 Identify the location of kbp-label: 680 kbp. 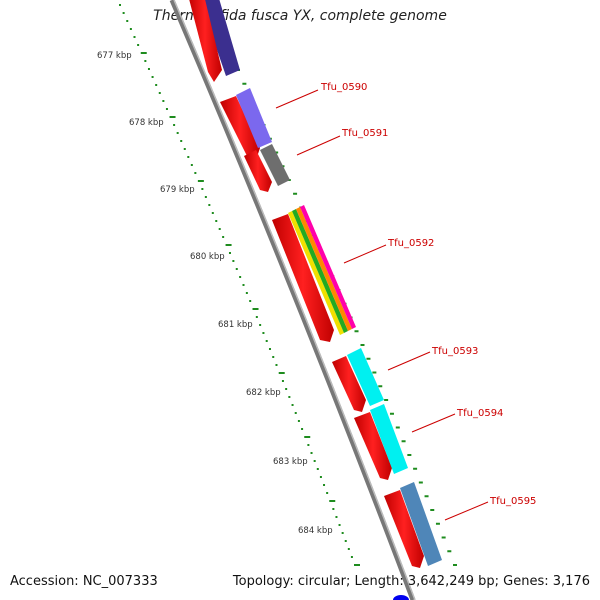
(207, 257).